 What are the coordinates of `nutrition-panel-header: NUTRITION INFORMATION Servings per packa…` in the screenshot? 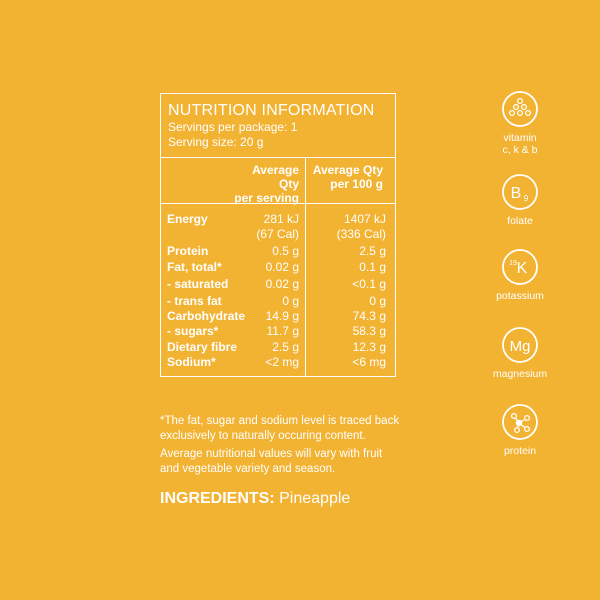 It's located at (278, 126).